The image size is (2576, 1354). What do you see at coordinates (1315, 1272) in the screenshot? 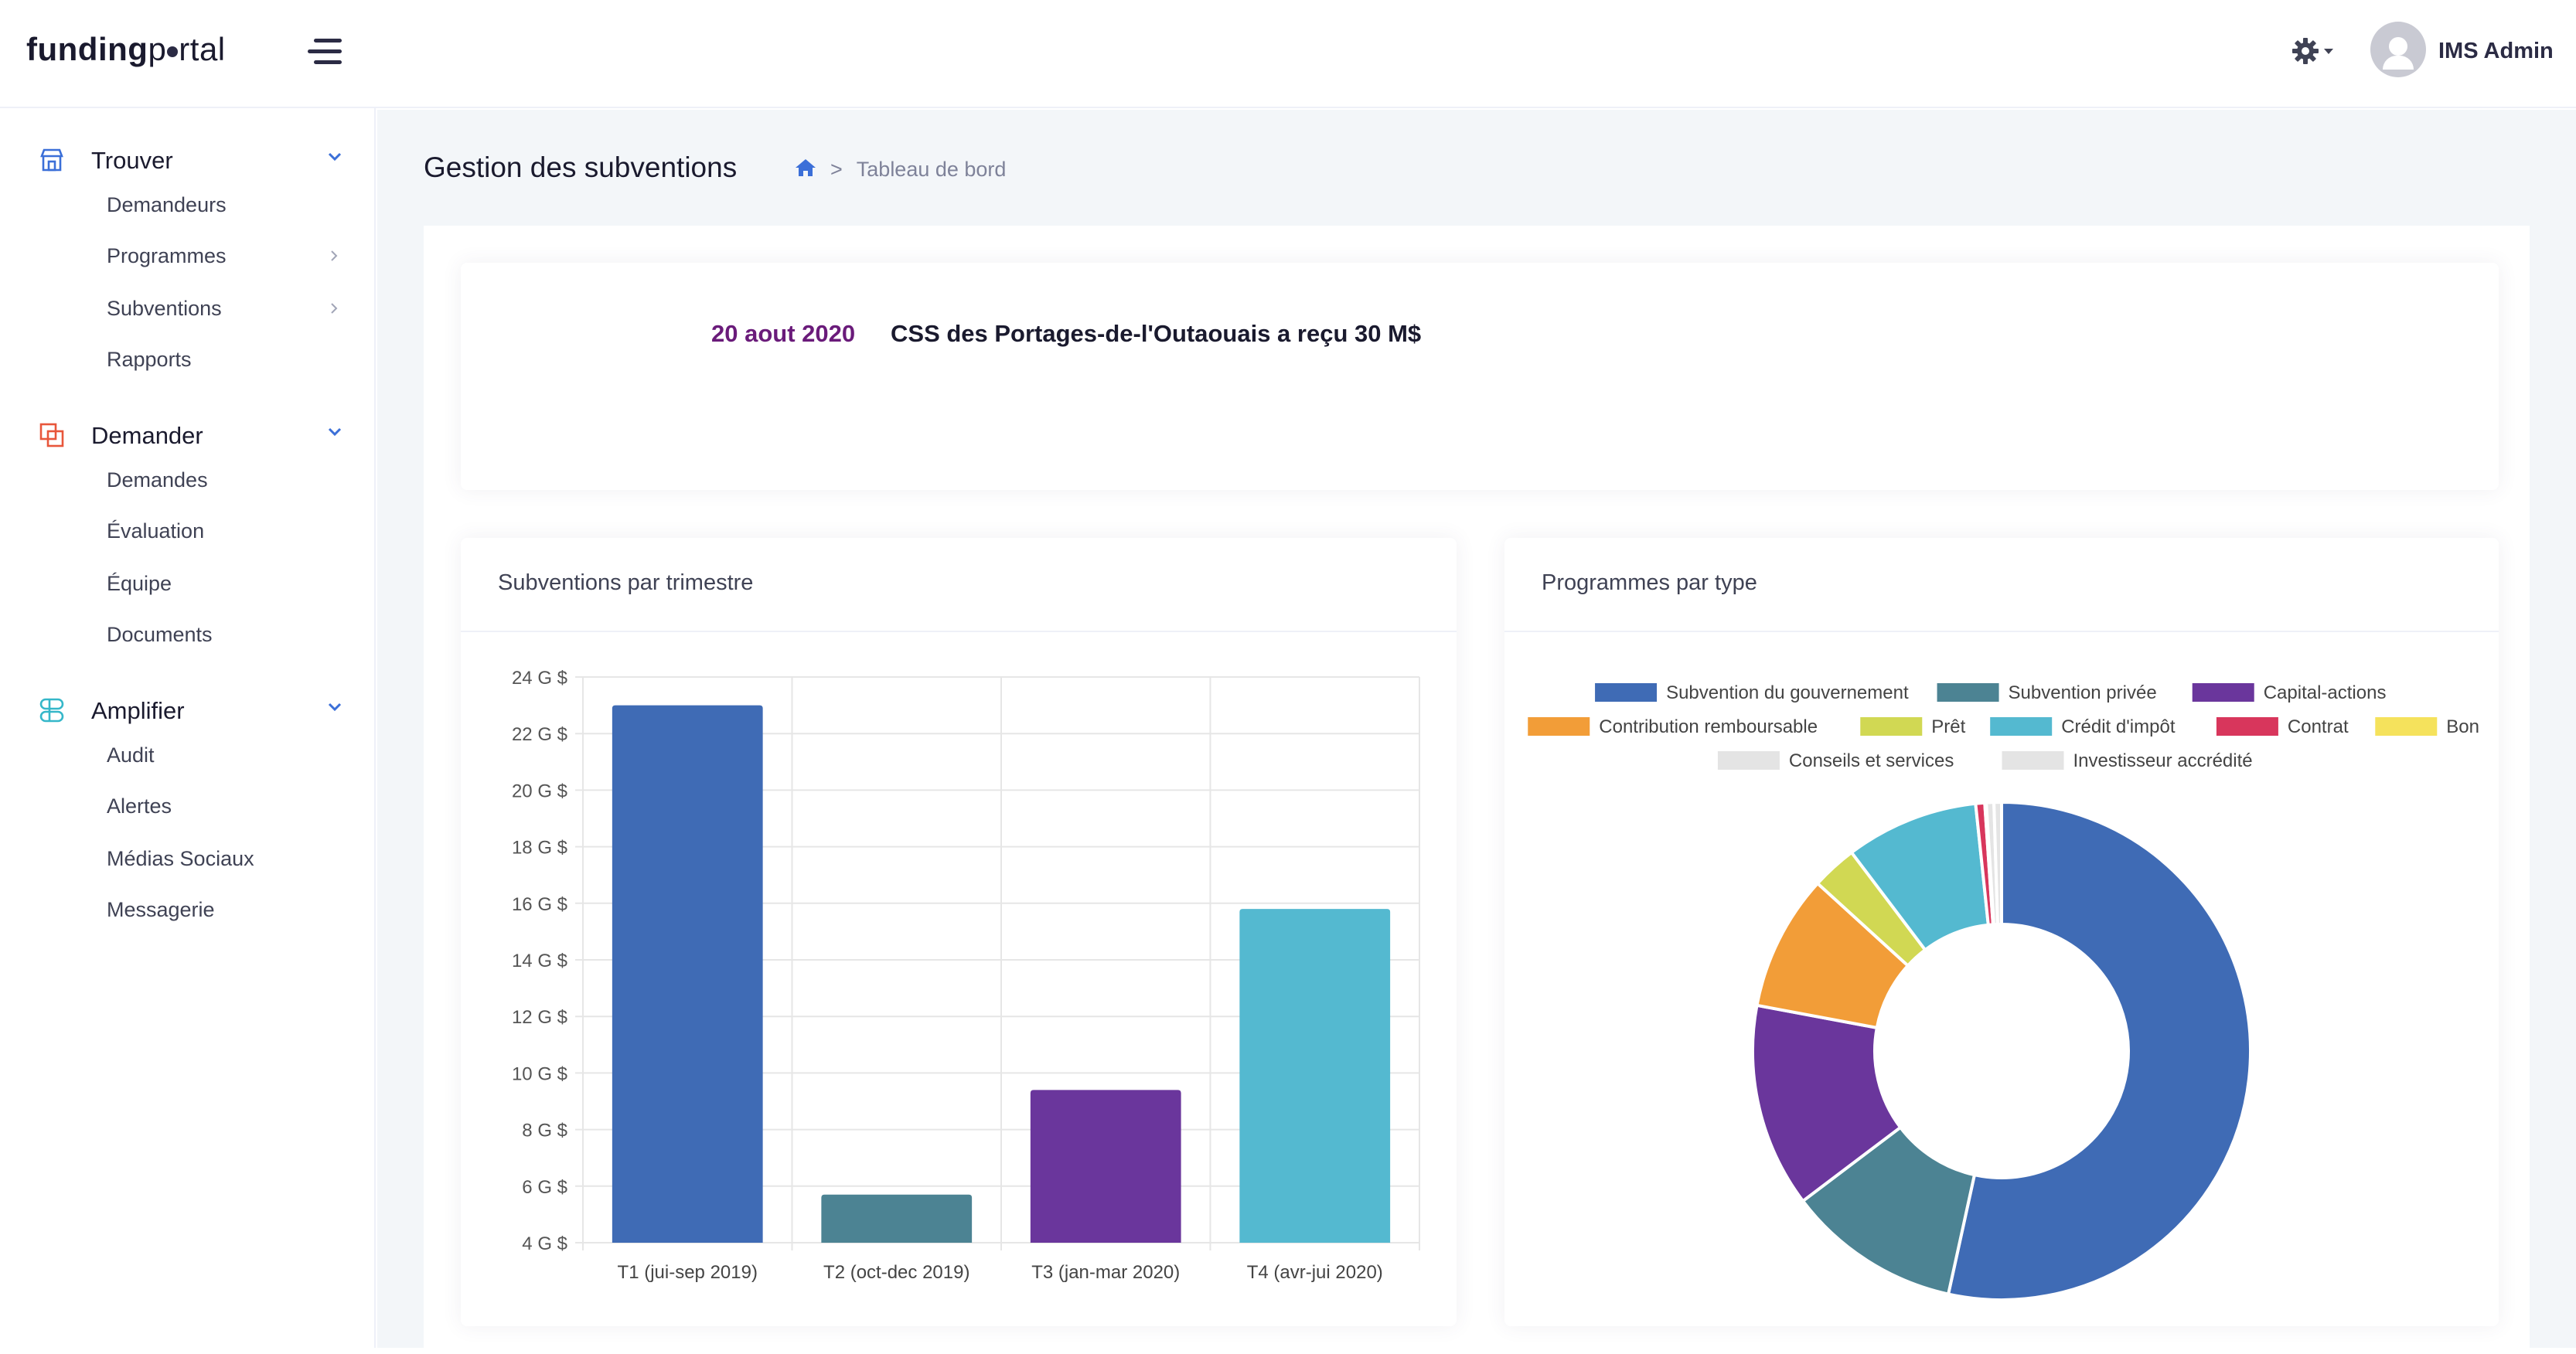
I see `x-tick-label: T4 (avr-jui 2020)` at bounding box center [1315, 1272].